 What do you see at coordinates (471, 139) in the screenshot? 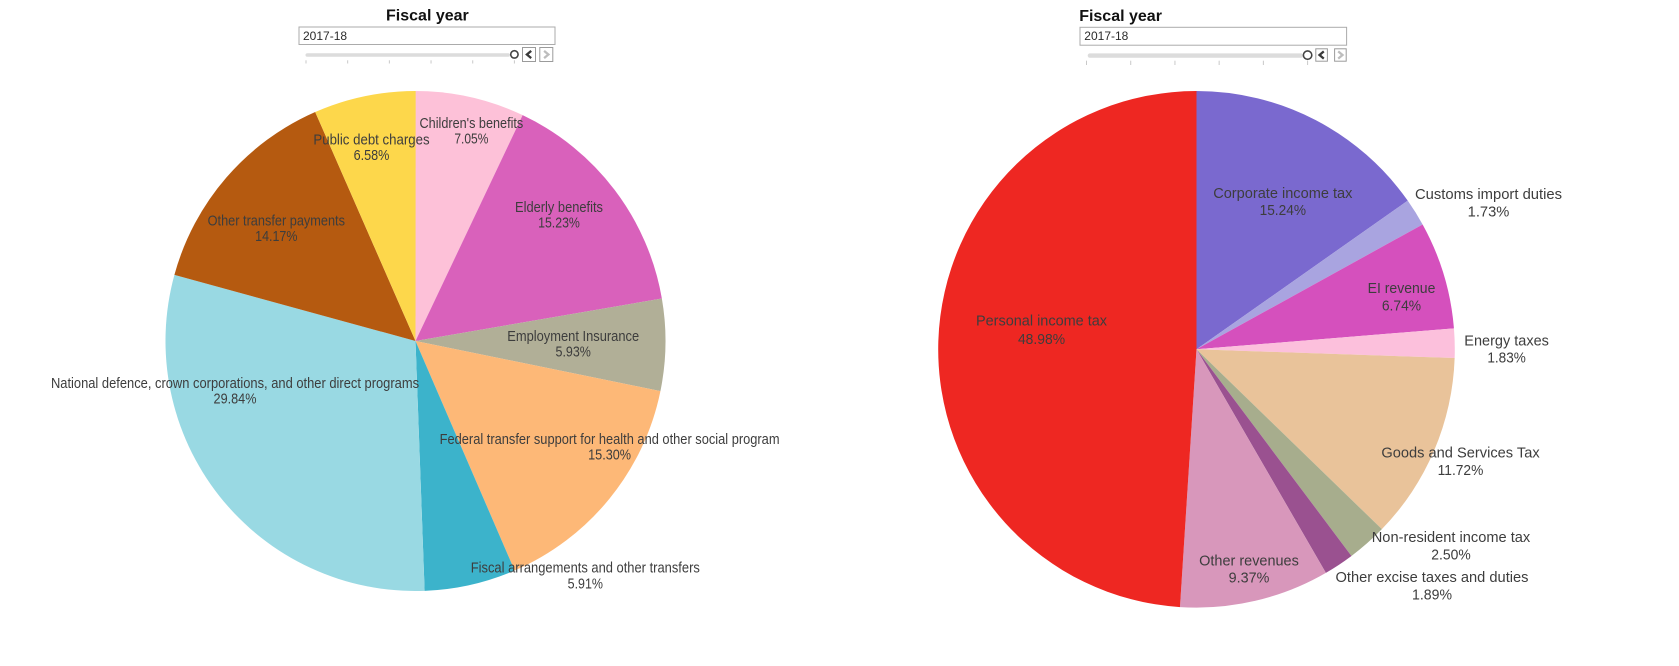
I see `svg-text: 7.05%` at bounding box center [471, 139].